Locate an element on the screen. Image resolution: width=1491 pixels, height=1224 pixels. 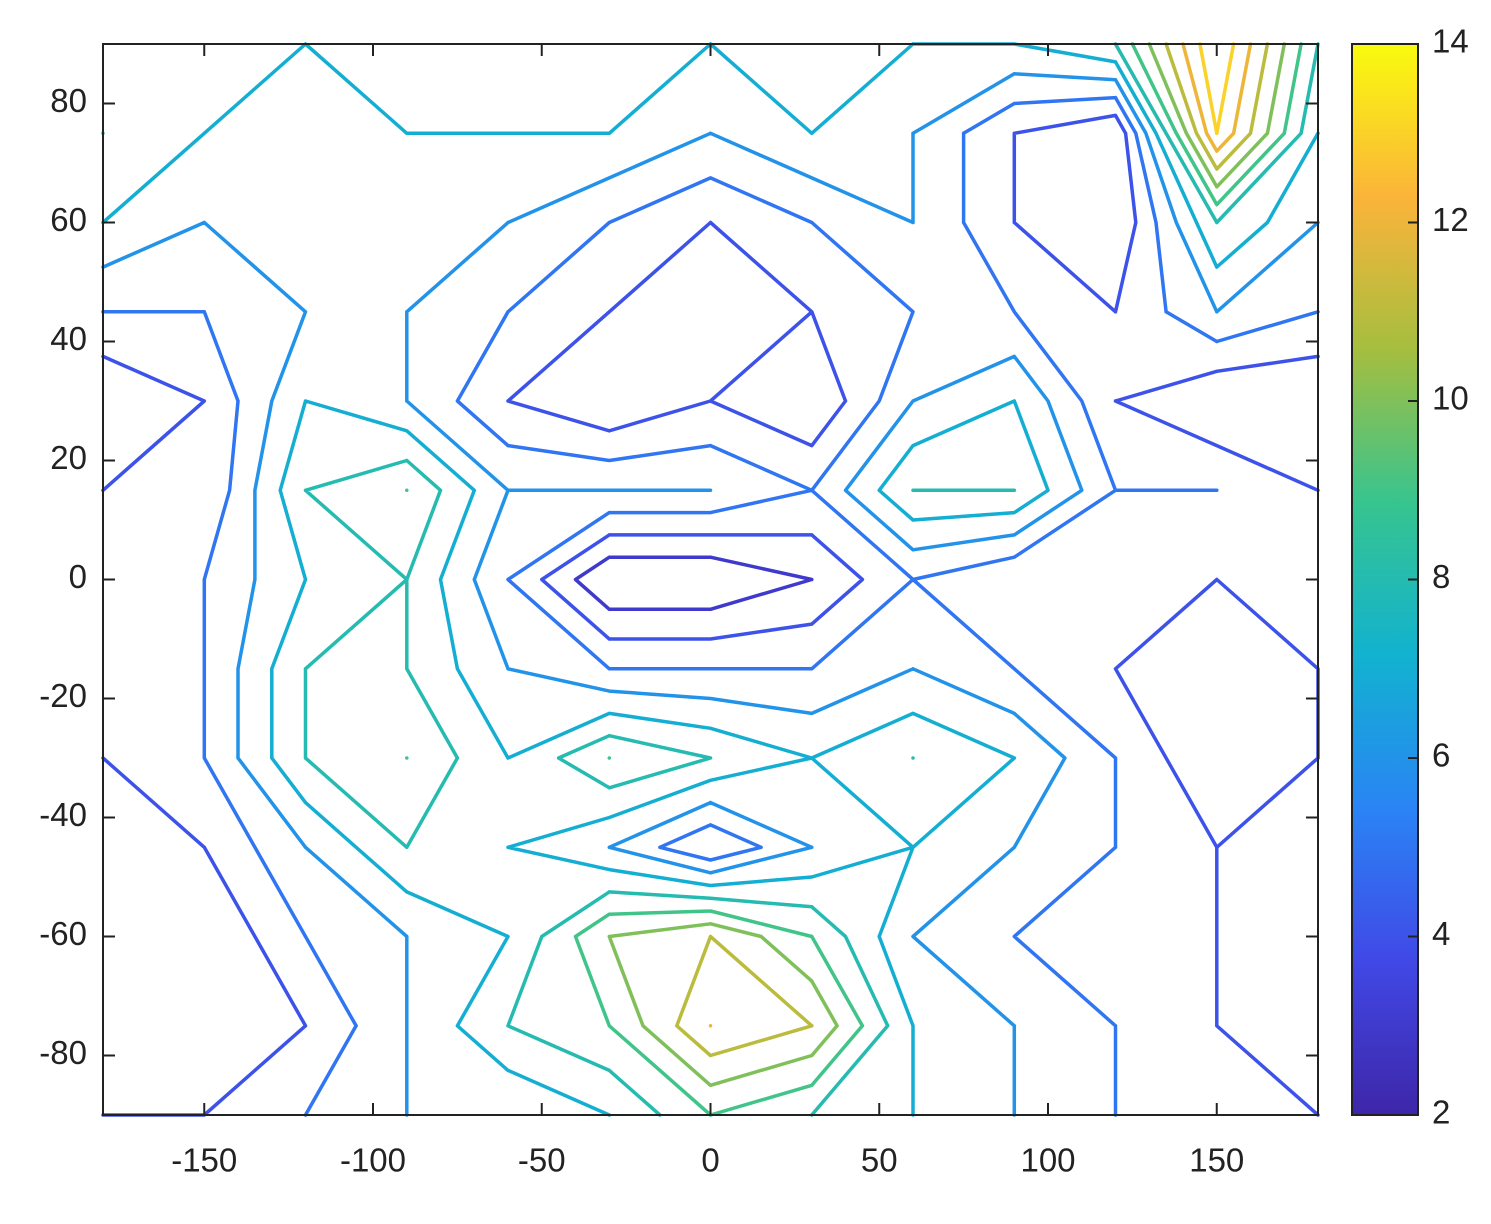
y-tick-label: 80 is located at coordinates (68, 100).